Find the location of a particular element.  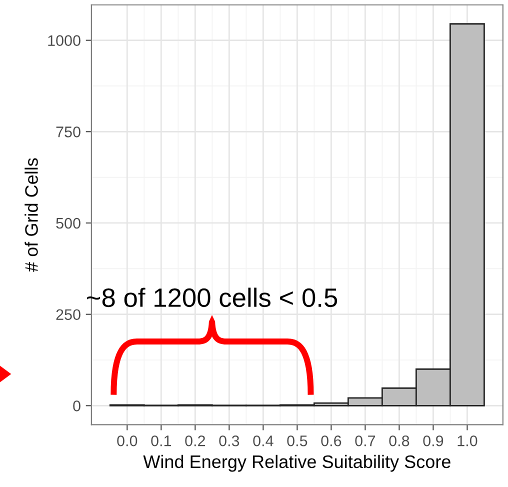

x-tick-label: 0.2 is located at coordinates (195, 440).